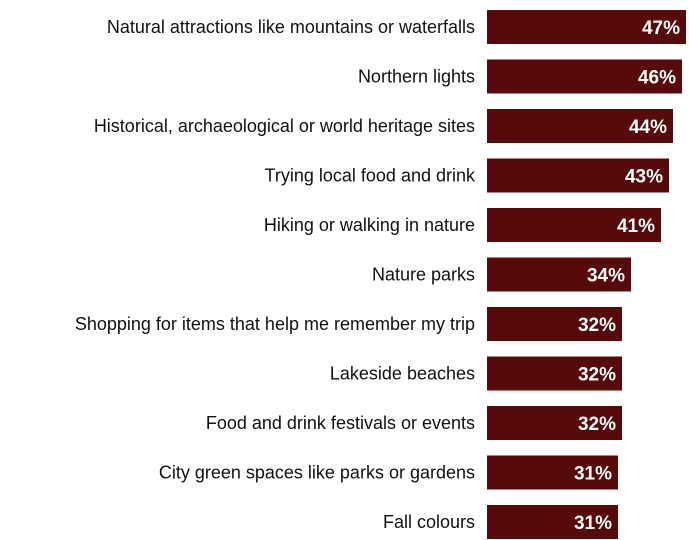 The height and width of the screenshot is (540, 689). I want to click on category-label: Northern lights, so click(416, 77).